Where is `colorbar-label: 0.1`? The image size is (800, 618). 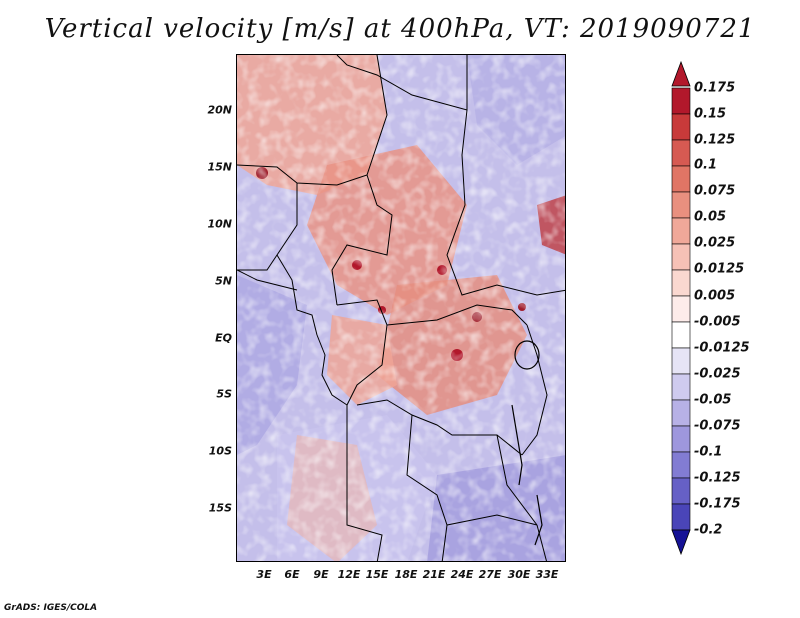 colorbar-label: 0.1 is located at coordinates (706, 165).